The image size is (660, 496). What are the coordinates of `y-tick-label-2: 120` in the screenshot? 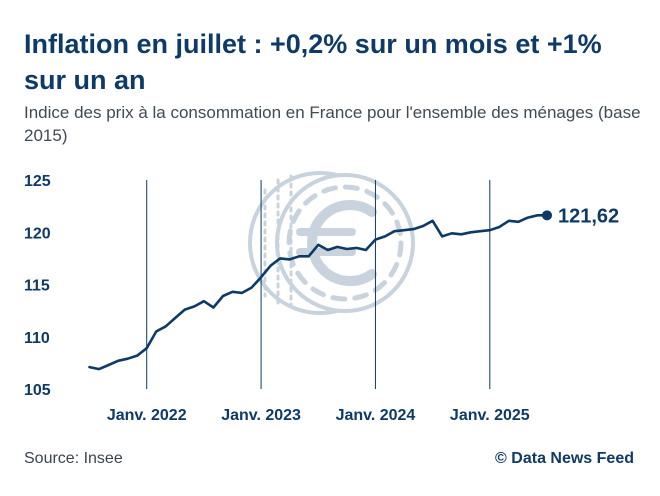 It's located at (37, 233).